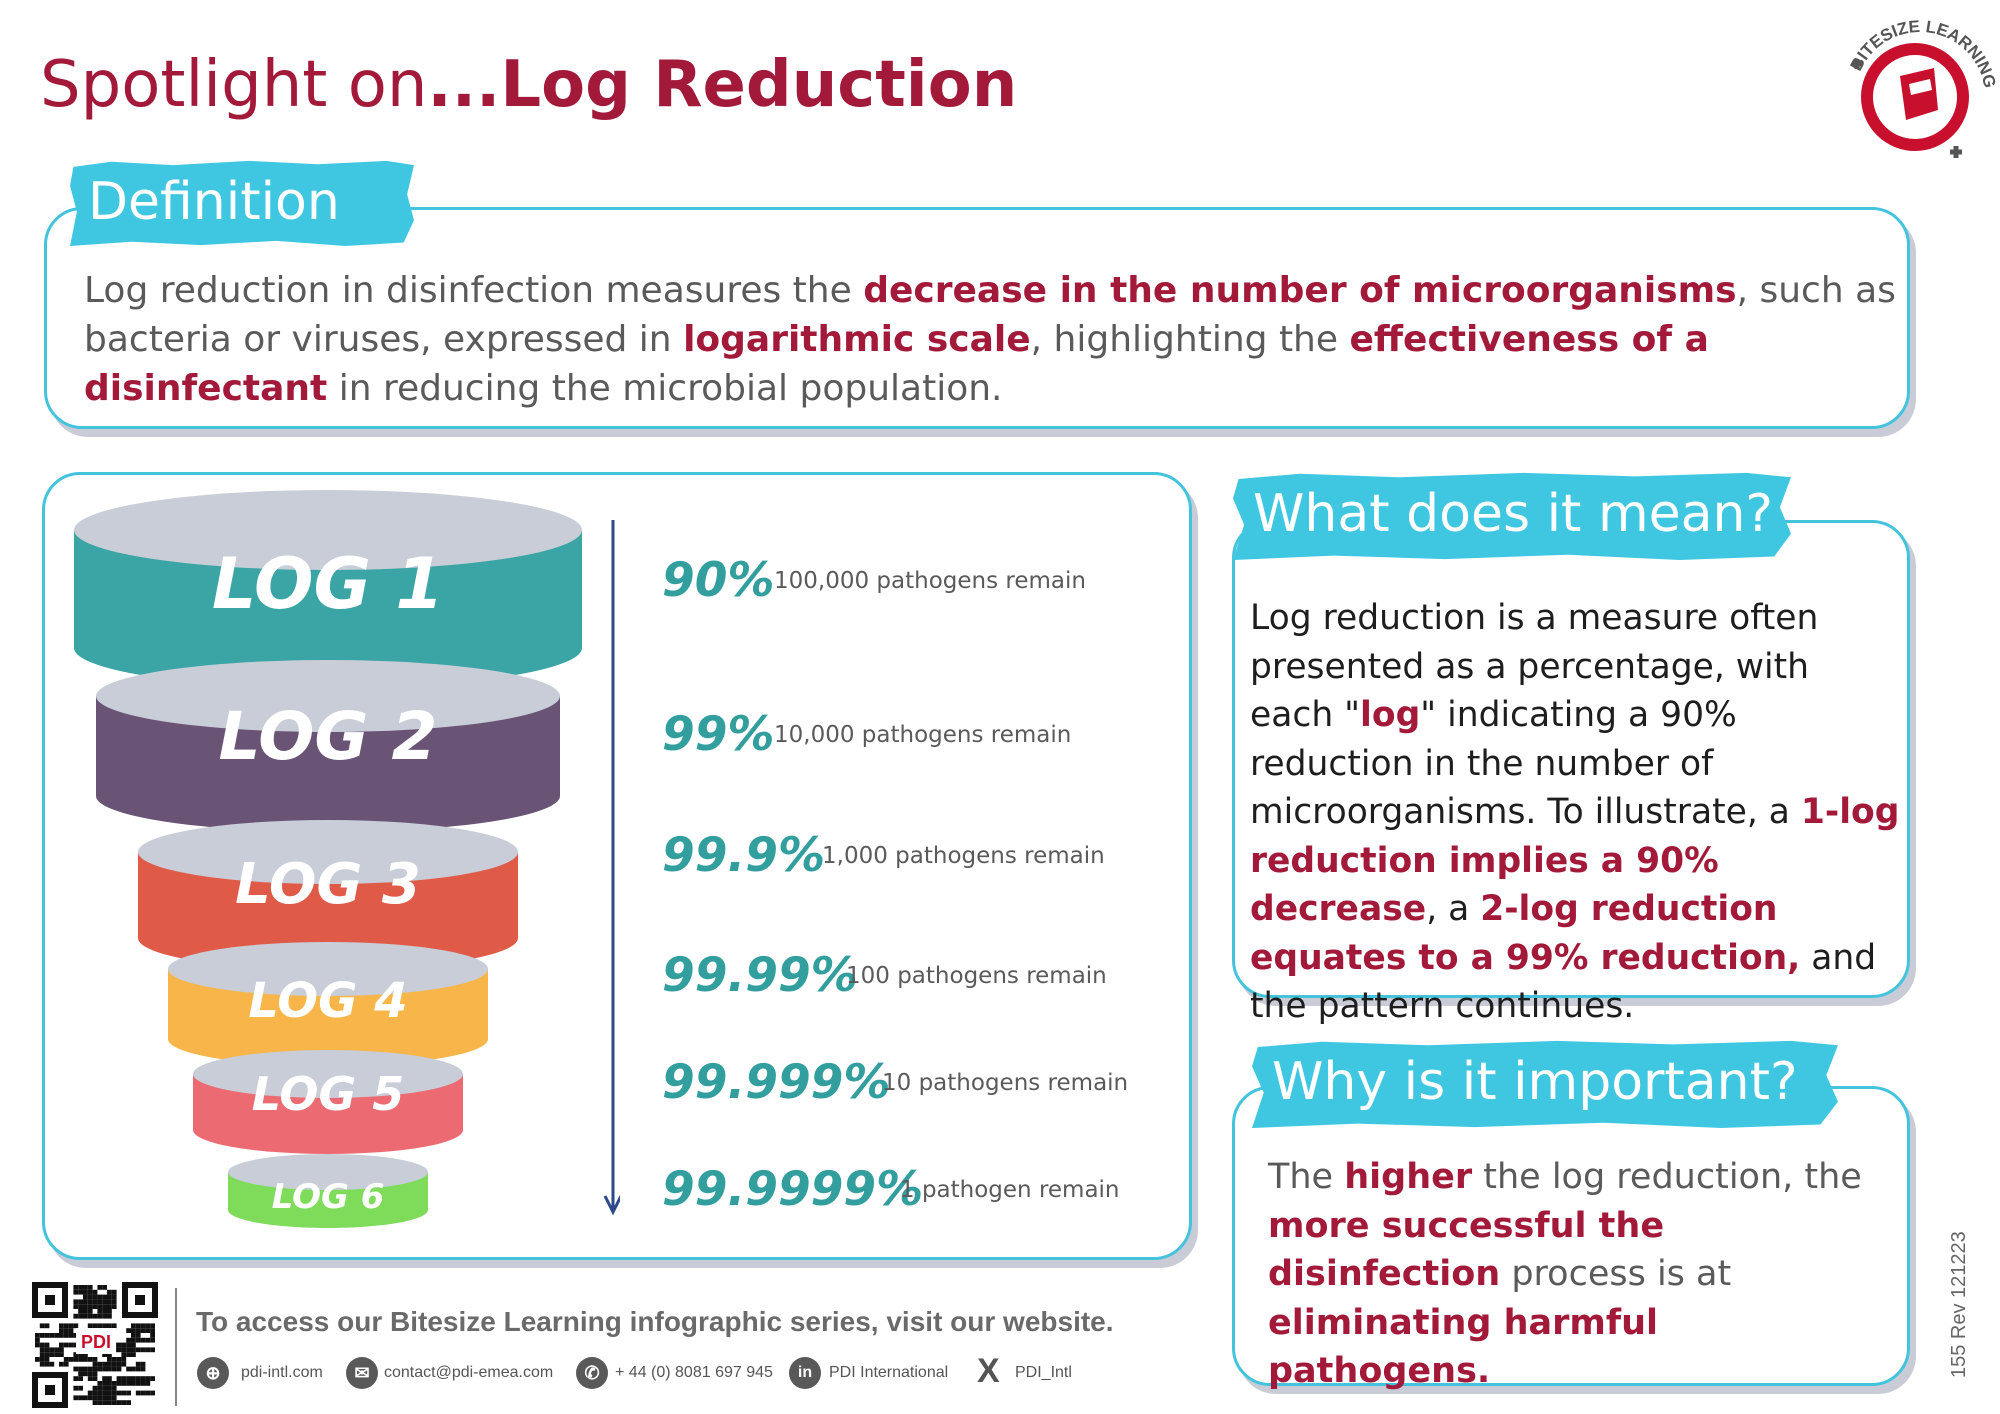 The width and height of the screenshot is (2000, 1414). What do you see at coordinates (213, 1373) in the screenshot?
I see `globe-icon: ⊕` at bounding box center [213, 1373].